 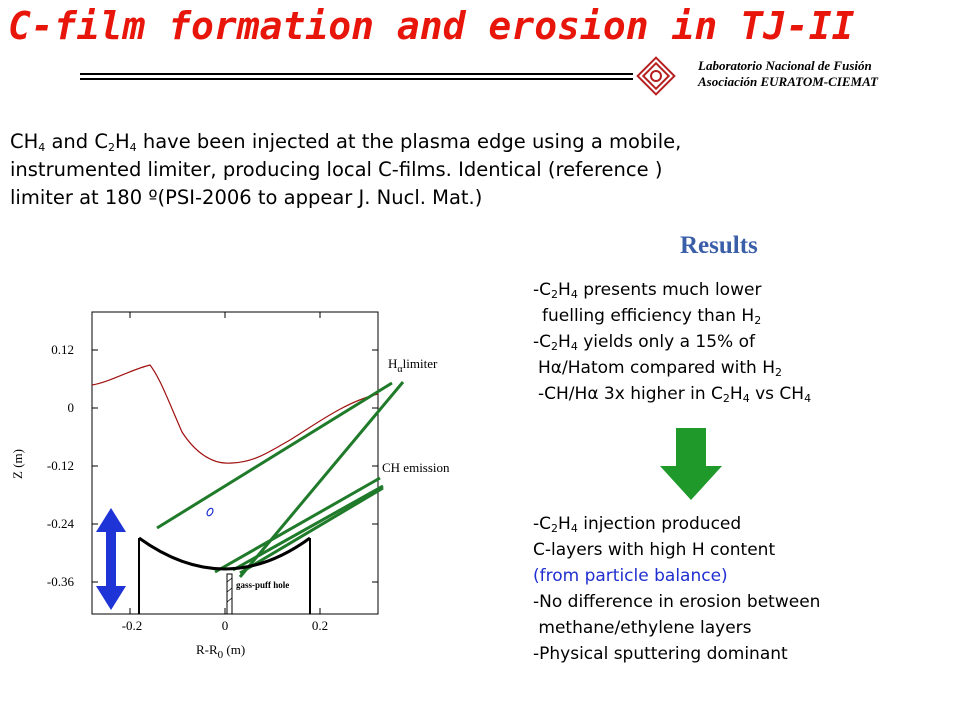 What do you see at coordinates (660, 654) in the screenshot?
I see `conclusion-line6: -Physical sputtering dominant` at bounding box center [660, 654].